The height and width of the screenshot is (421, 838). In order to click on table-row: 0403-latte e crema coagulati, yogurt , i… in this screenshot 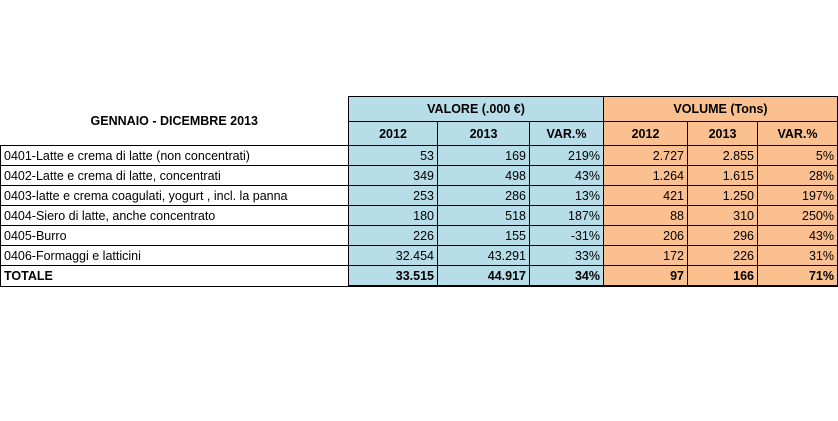, I will do `click(419, 195)`.